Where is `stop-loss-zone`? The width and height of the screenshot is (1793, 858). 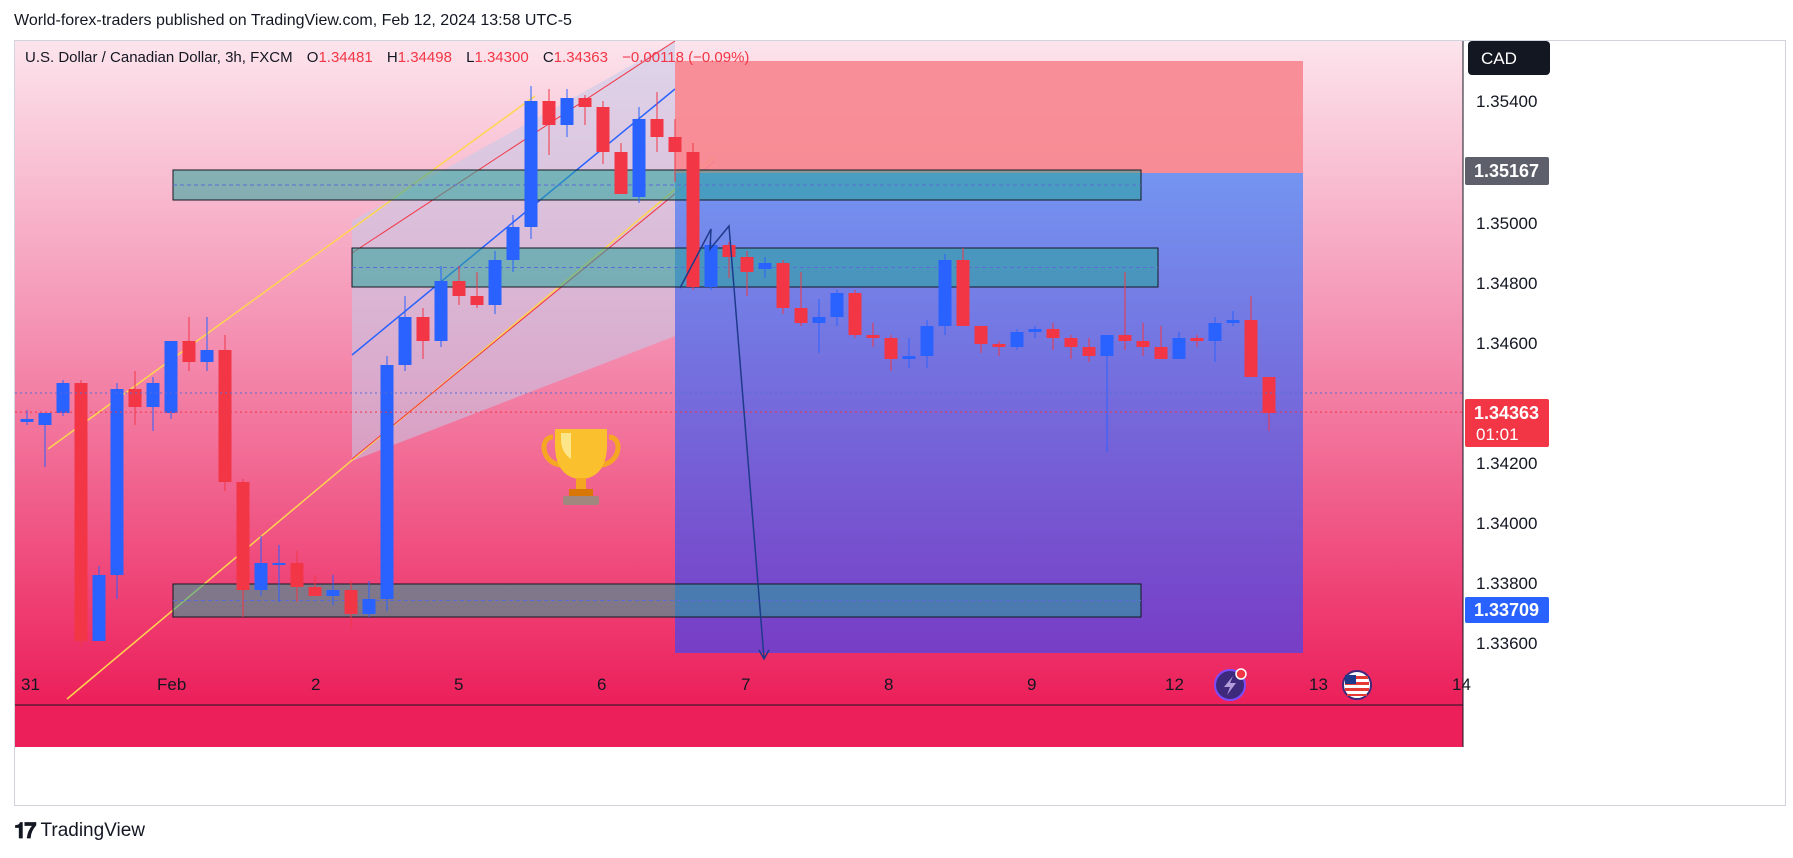 stop-loss-zone is located at coordinates (989, 117).